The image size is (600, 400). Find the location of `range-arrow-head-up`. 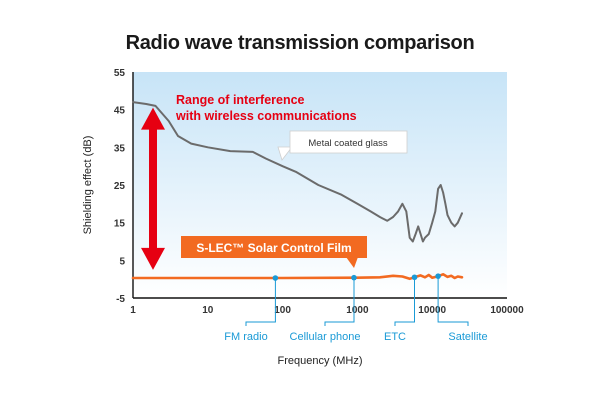

range-arrow-head-up is located at coordinates (153, 118).